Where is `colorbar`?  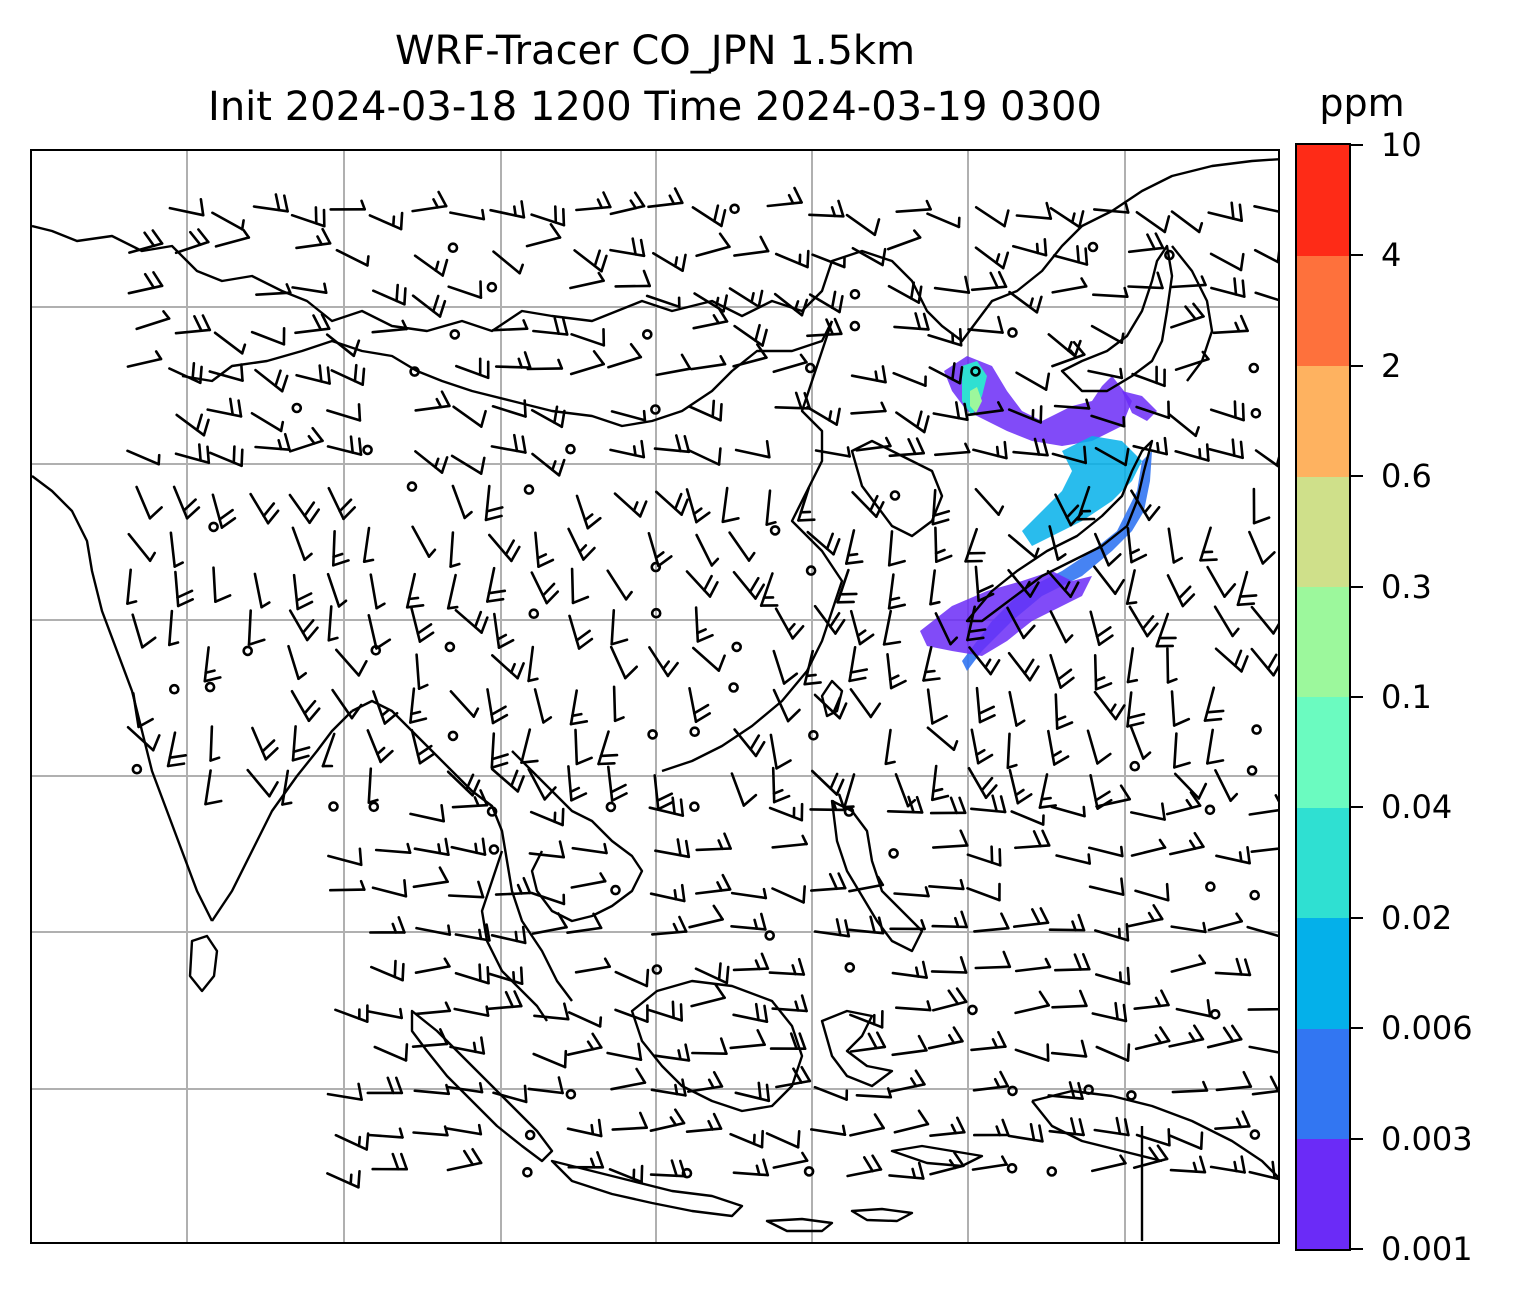 colorbar is located at coordinates (1323, 697).